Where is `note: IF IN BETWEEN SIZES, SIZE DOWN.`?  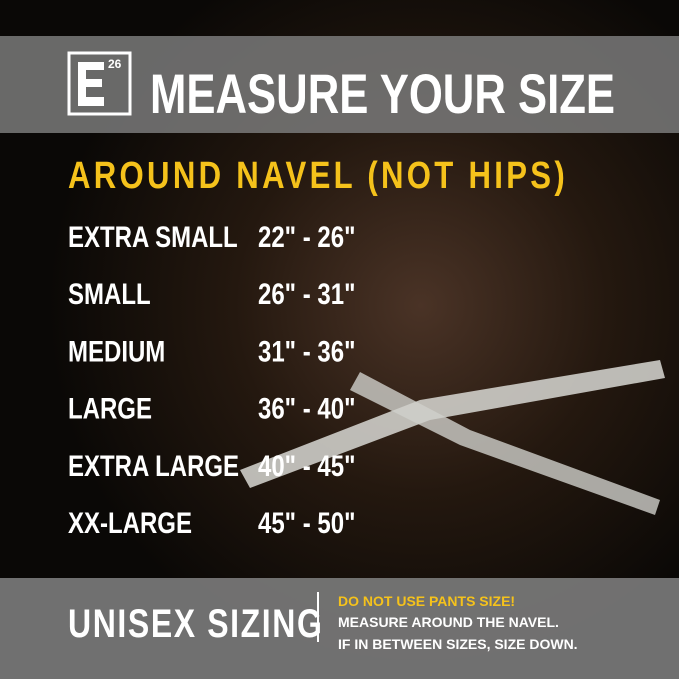
note: IF IN BETWEEN SIZES, SIZE DOWN. is located at coordinates (458, 644).